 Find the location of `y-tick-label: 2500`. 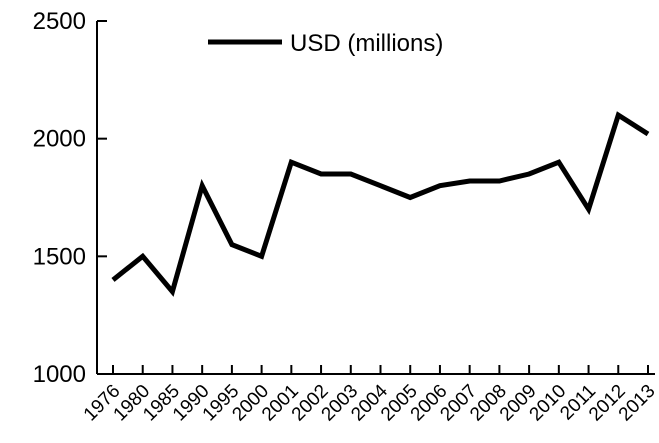

y-tick-label: 2500 is located at coordinates (59, 21).